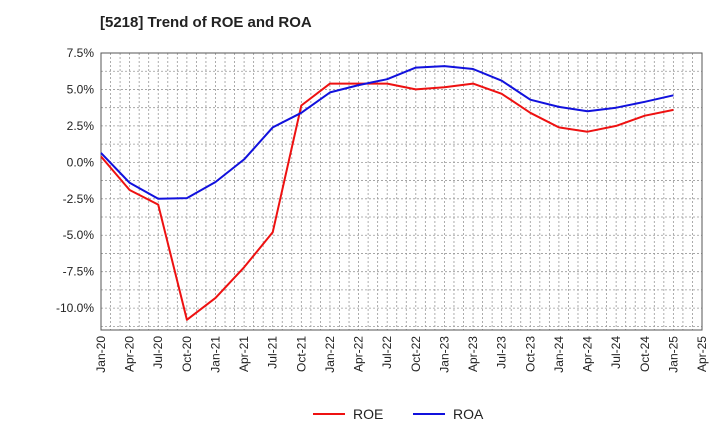 This screenshot has width=720, height=440. Describe the element at coordinates (273, 352) in the screenshot. I see `x-tick-label: Jul-21` at that location.